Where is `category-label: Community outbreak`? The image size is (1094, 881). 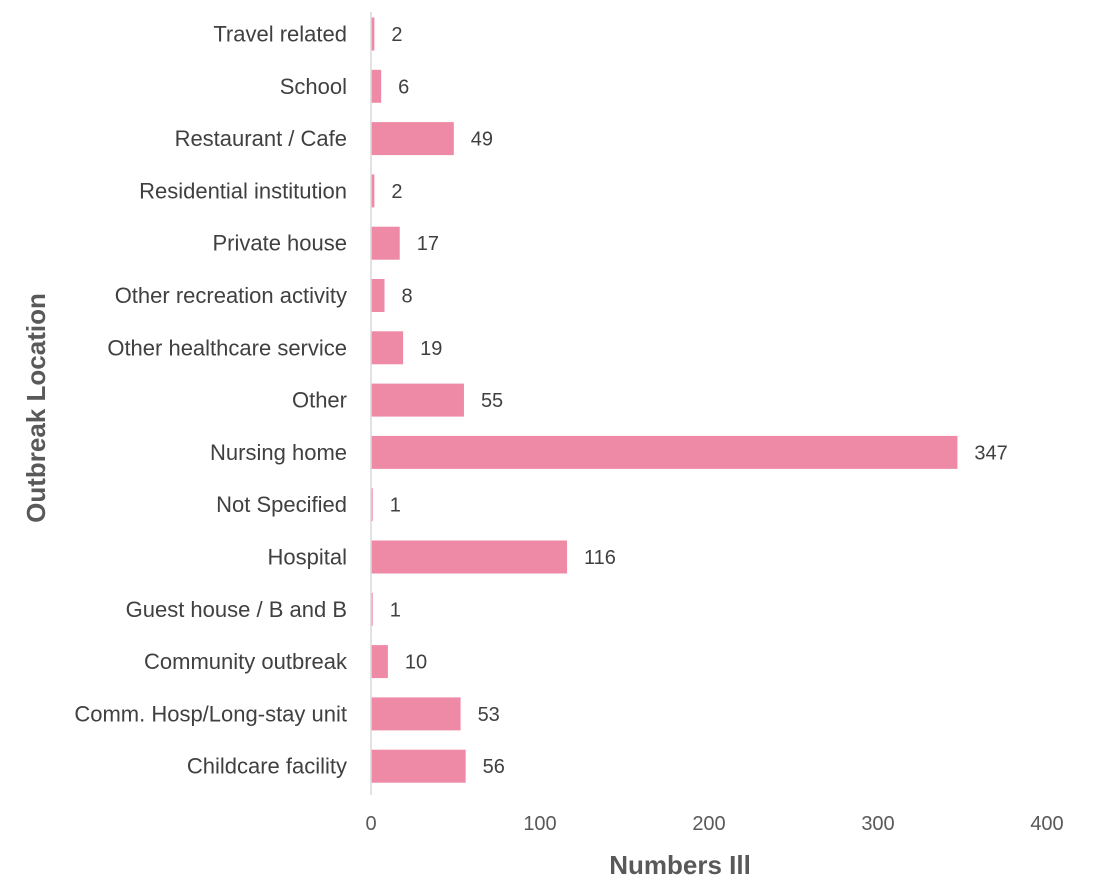
category-label: Community outbreak is located at coordinates (246, 661).